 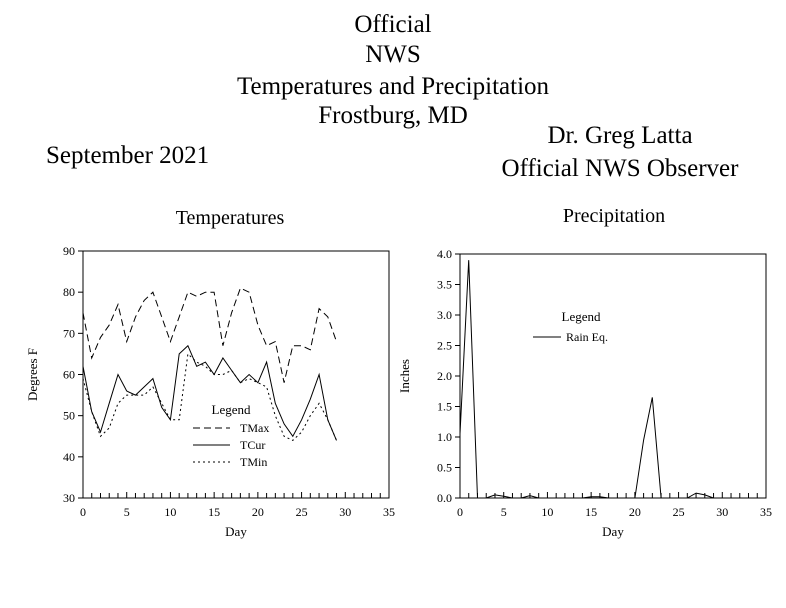 I want to click on precip-series-rain-eq--line, so click(x=586, y=379).